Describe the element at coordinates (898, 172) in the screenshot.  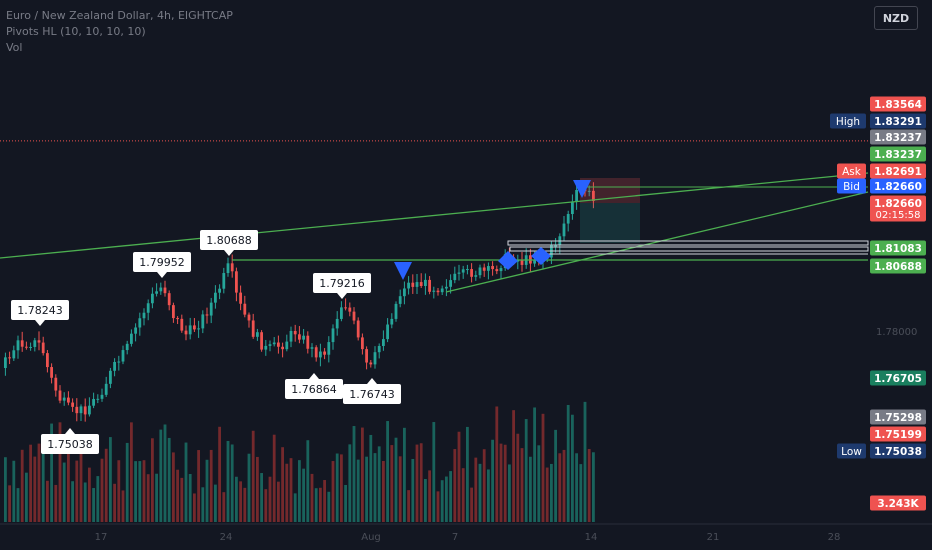
I see `price-label-text: 1.82691` at that location.